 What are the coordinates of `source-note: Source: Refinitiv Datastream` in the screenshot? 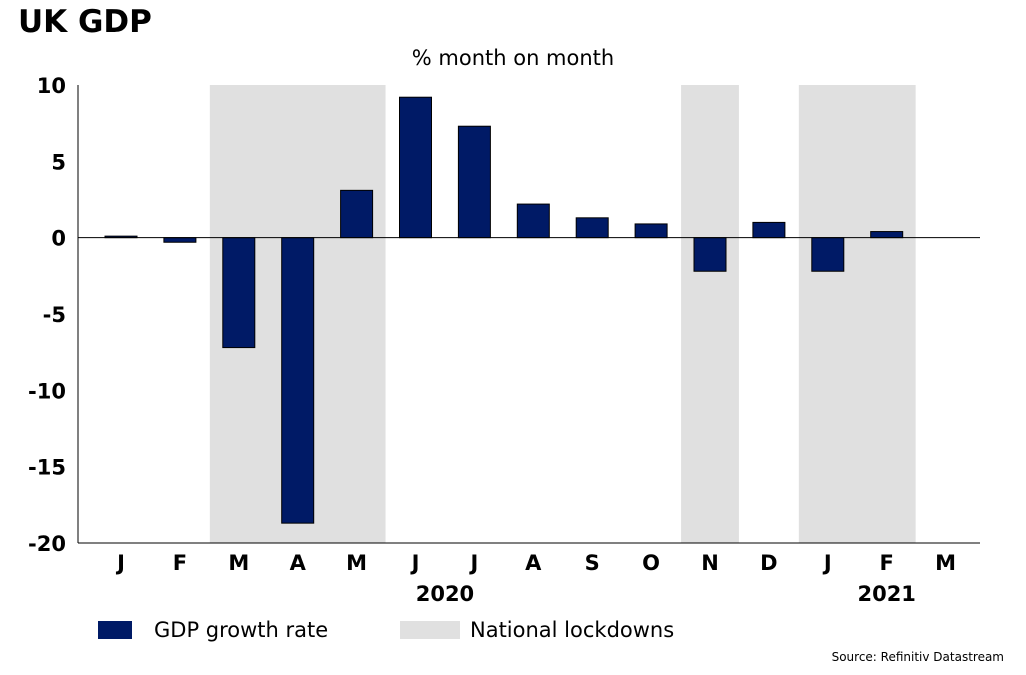 It's located at (917, 657).